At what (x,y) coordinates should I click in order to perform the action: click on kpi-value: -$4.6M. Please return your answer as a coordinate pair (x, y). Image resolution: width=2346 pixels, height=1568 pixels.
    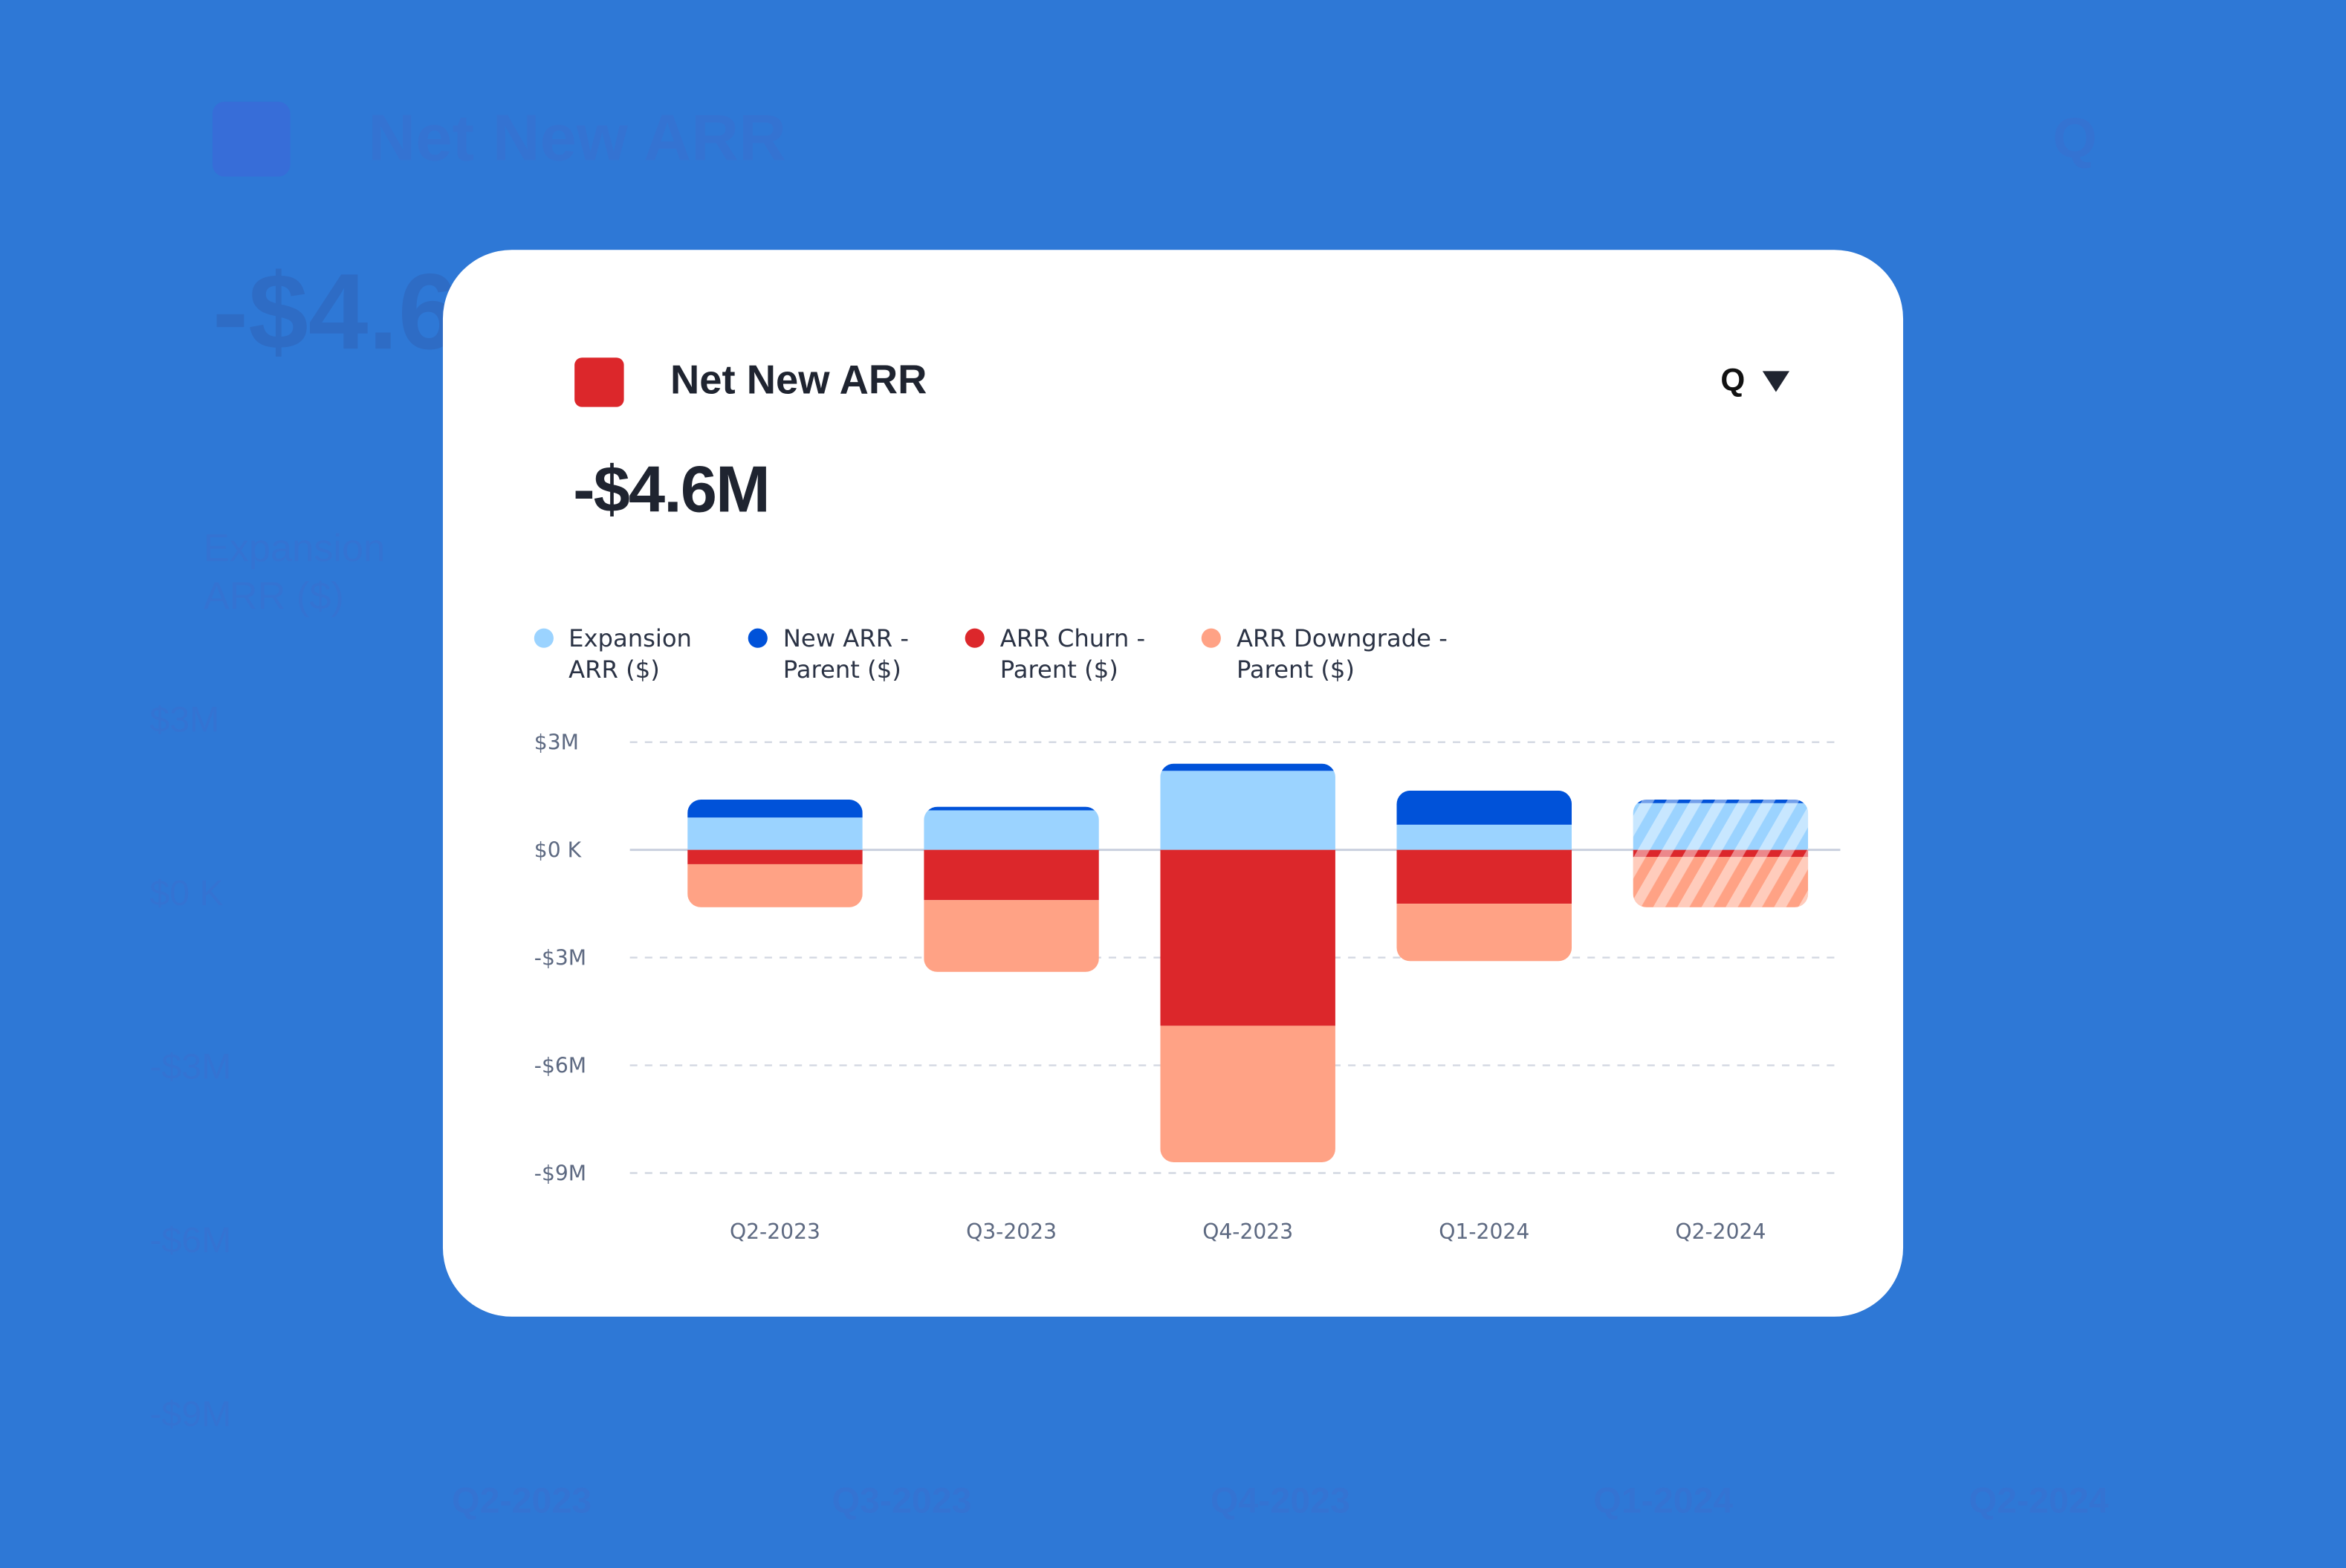
    Looking at the image, I should click on (672, 490).